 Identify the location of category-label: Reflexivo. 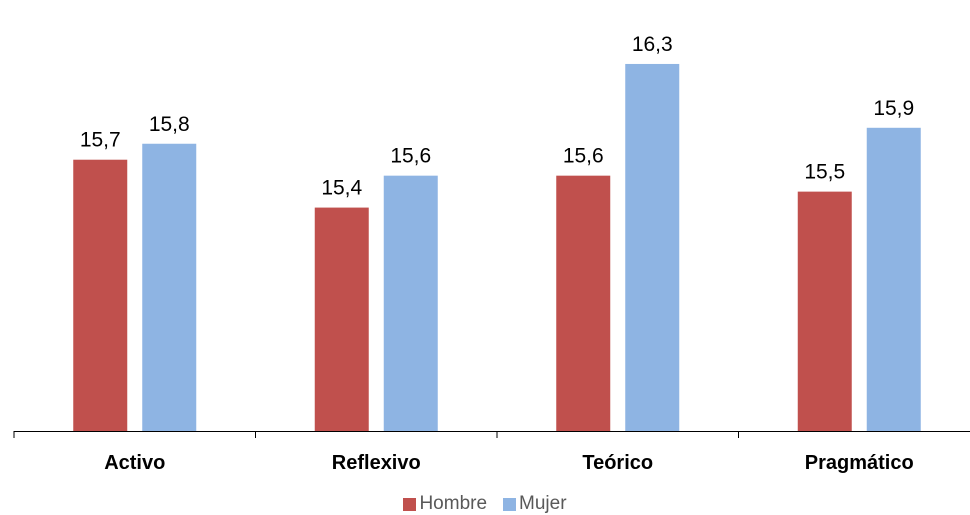
(376, 463).